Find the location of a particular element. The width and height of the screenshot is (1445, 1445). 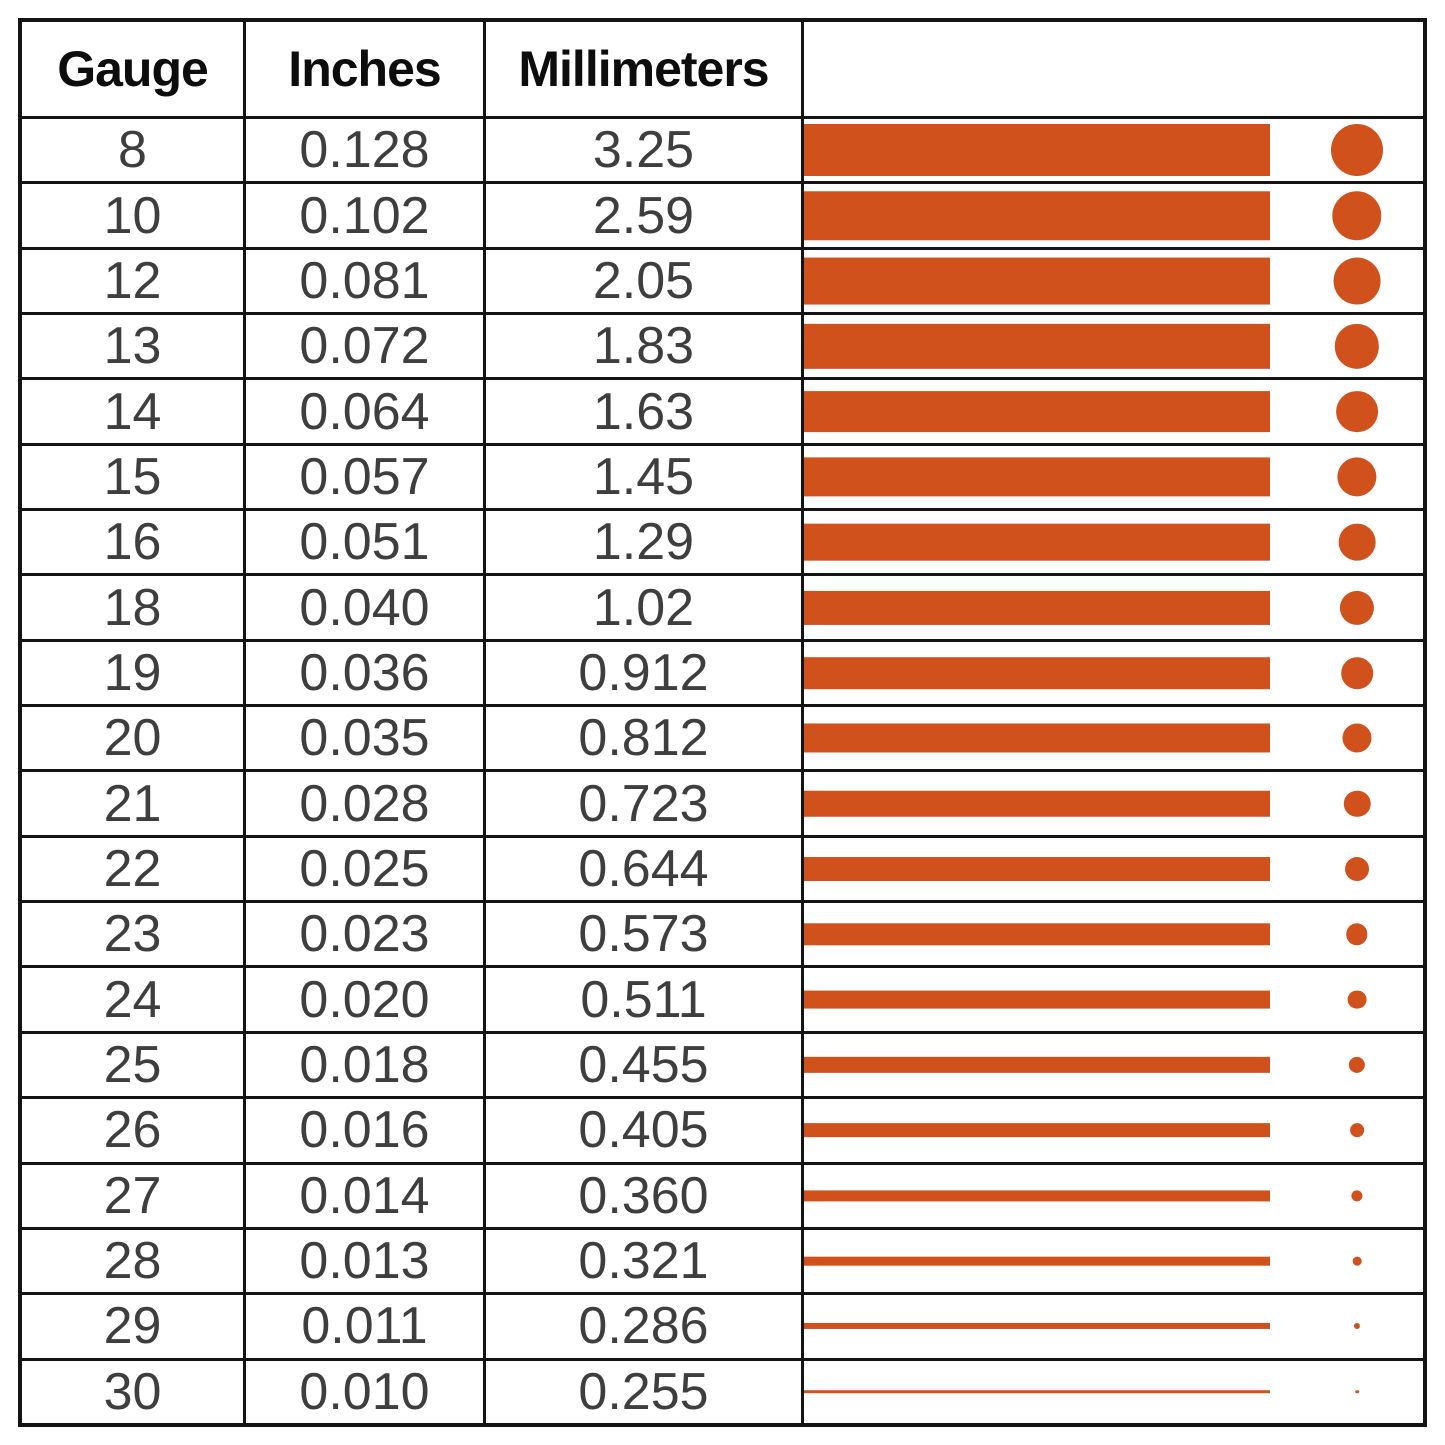

gauge-value: 12 is located at coordinates (134, 281).